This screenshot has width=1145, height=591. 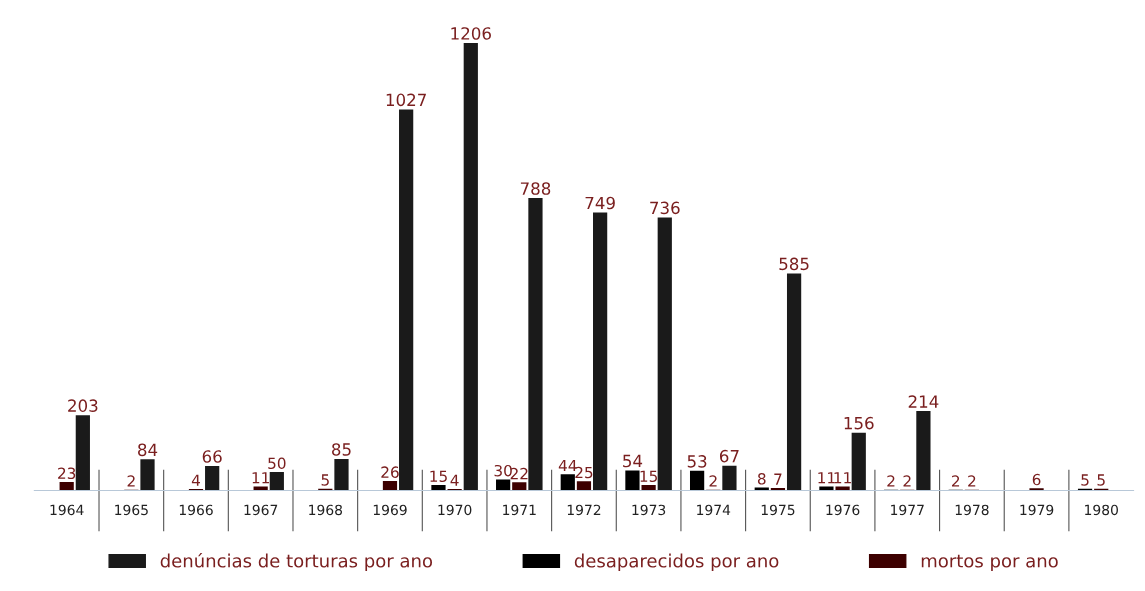 What do you see at coordinates (729, 456) in the screenshot?
I see `data-label: 67` at bounding box center [729, 456].